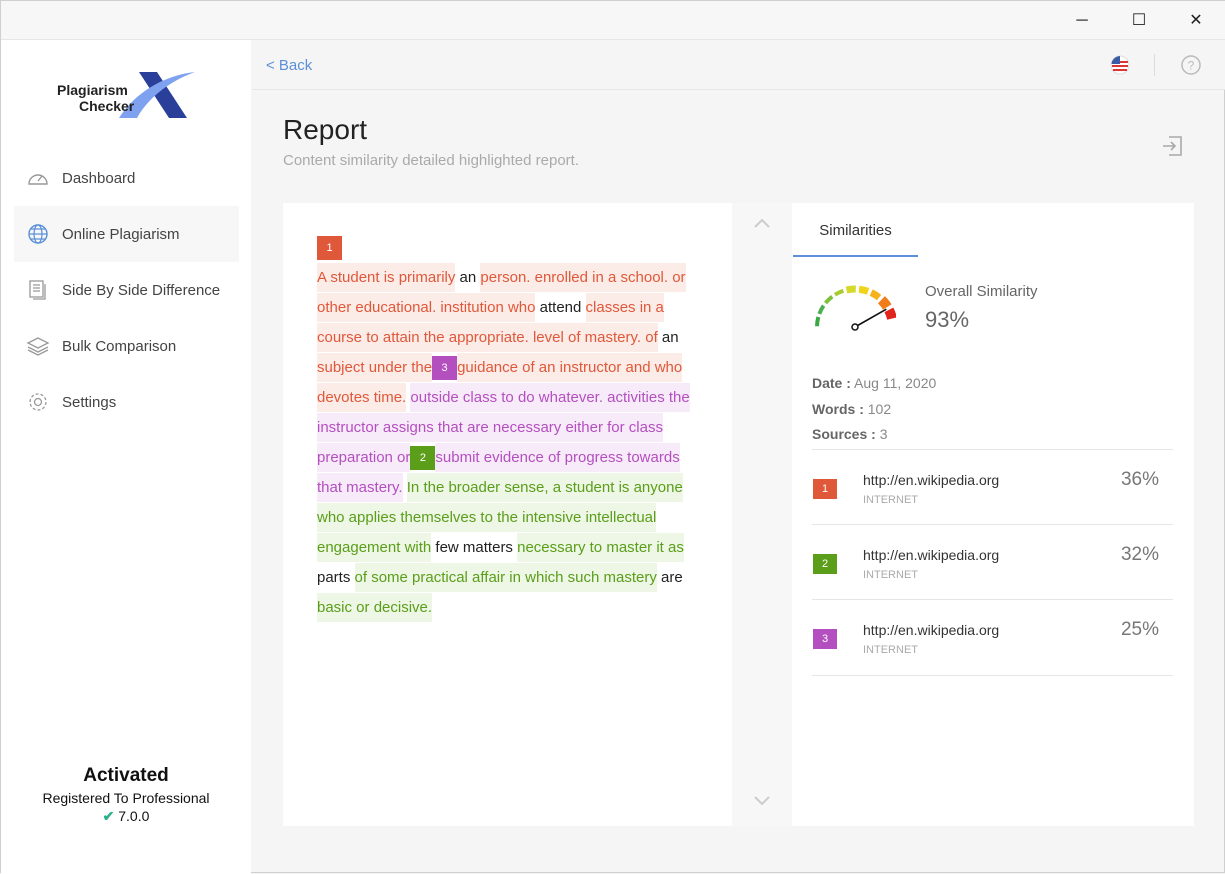 The image size is (1225, 874). I want to click on plain-text: parts, so click(336, 577).